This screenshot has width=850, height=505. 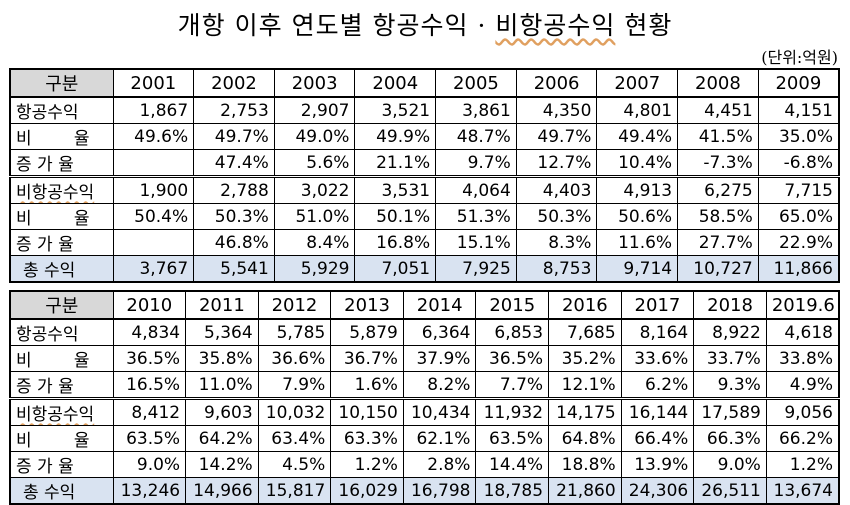 What do you see at coordinates (476, 136) in the screenshot?
I see `table-cell: 48.7%` at bounding box center [476, 136].